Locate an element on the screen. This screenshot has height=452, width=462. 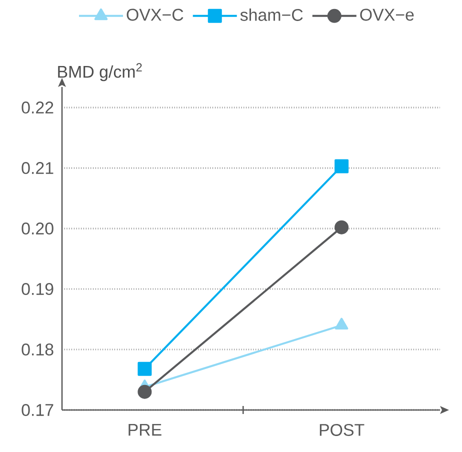
y-axis-title: BMD g/cm$^{2}$ is located at coordinates (100, 72).